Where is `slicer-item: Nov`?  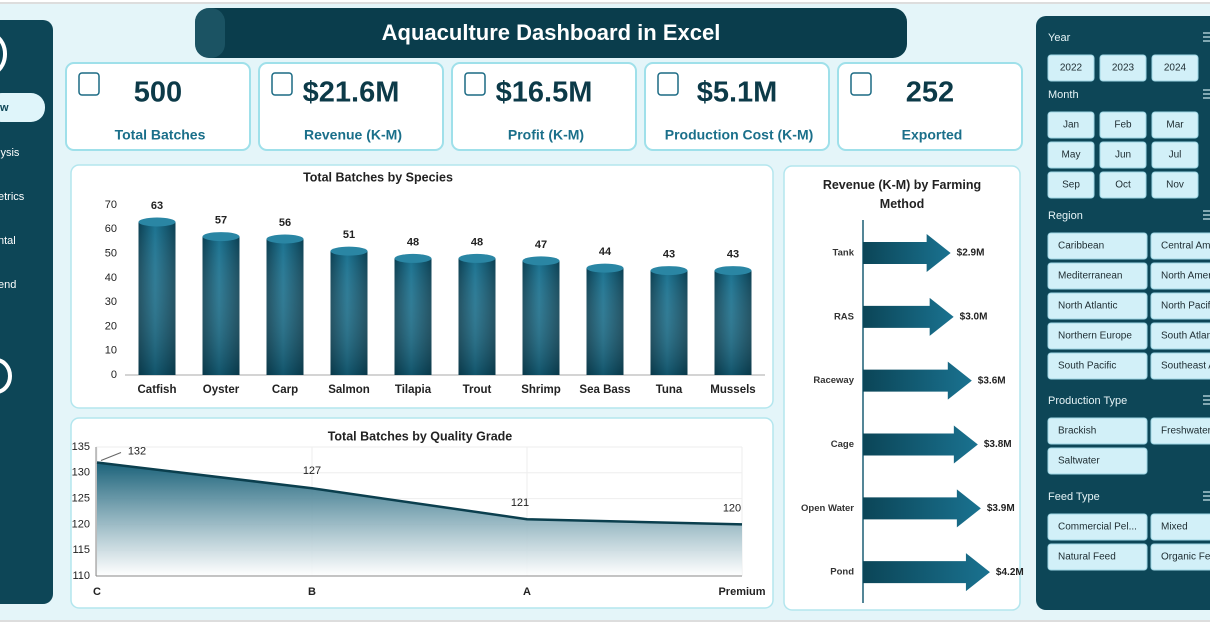
slicer-item: Nov is located at coordinates (1175, 185).